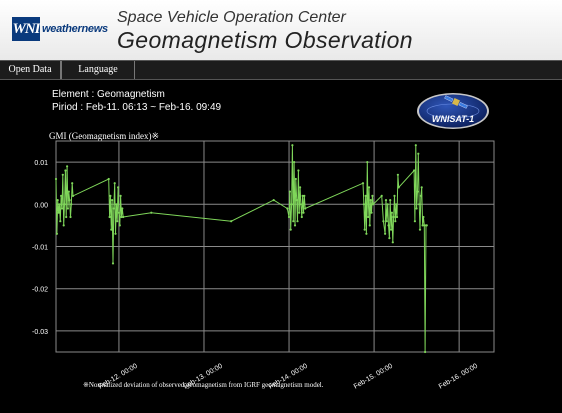 This screenshot has height=413, width=562. I want to click on weathernews-logo: WNI weathernews, so click(60, 31).